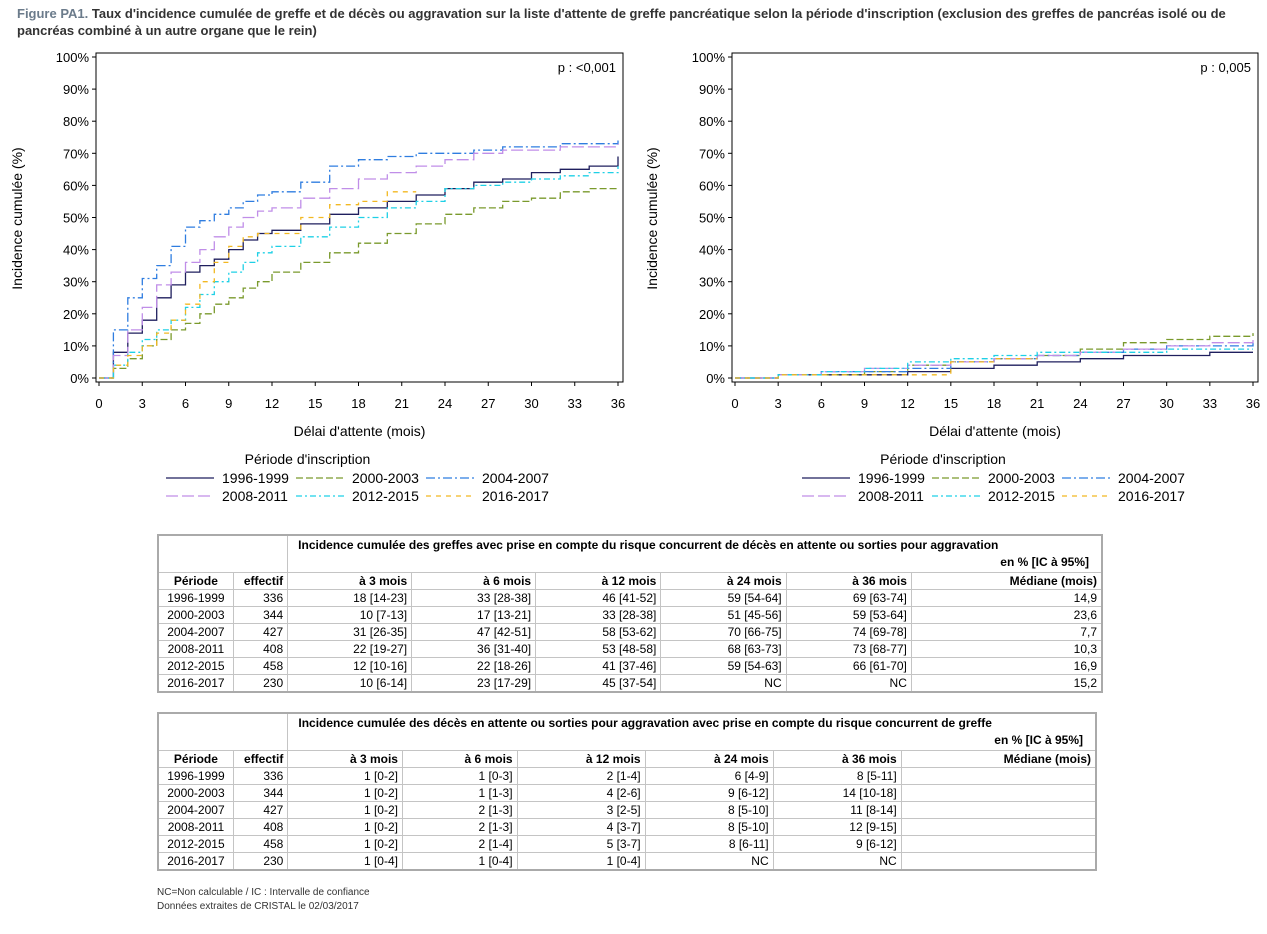 The height and width of the screenshot is (934, 1267). What do you see at coordinates (345, 793) in the screenshot?
I see `table-cell: 1 [0-2]` at bounding box center [345, 793].